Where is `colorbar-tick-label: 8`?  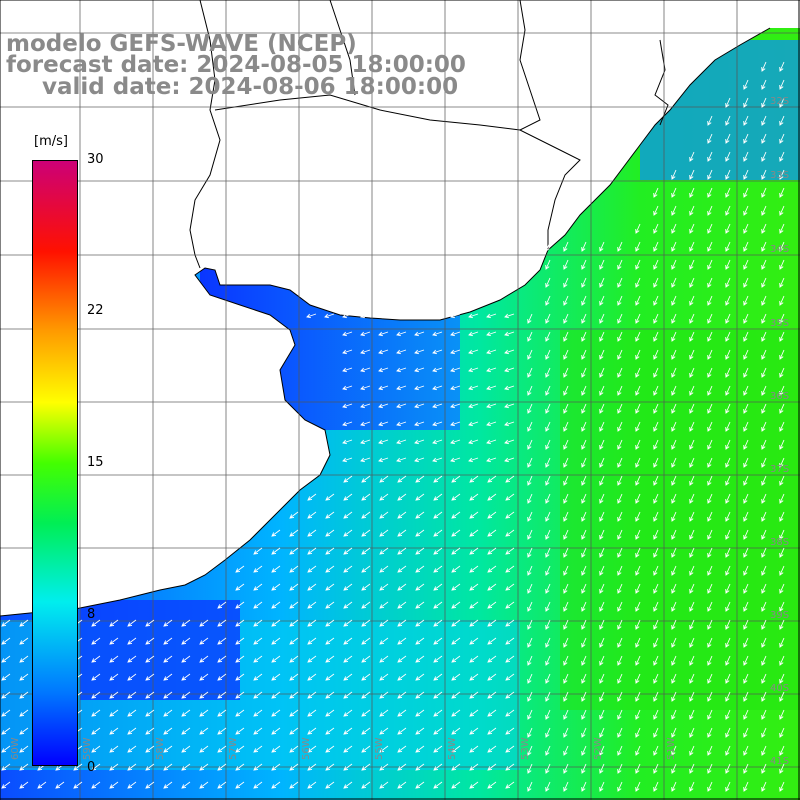 colorbar-tick-label: 8 is located at coordinates (91, 614).